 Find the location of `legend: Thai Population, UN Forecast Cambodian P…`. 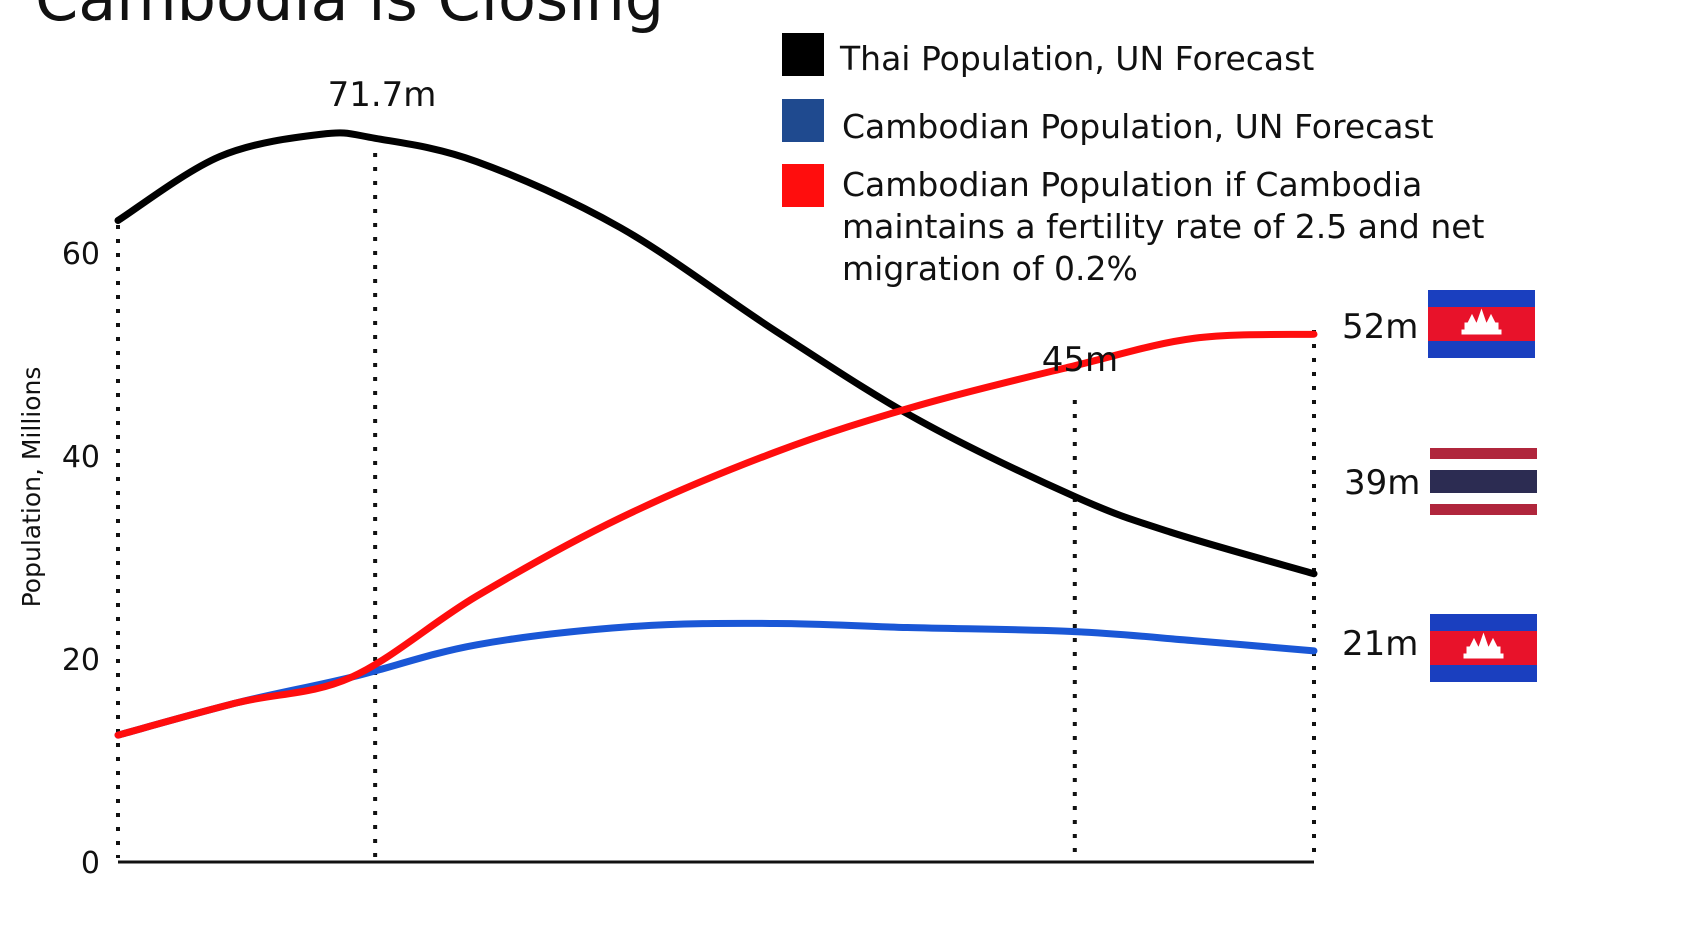

legend: Thai Population, UN Forecast Cambodian P… is located at coordinates (1133, 160).